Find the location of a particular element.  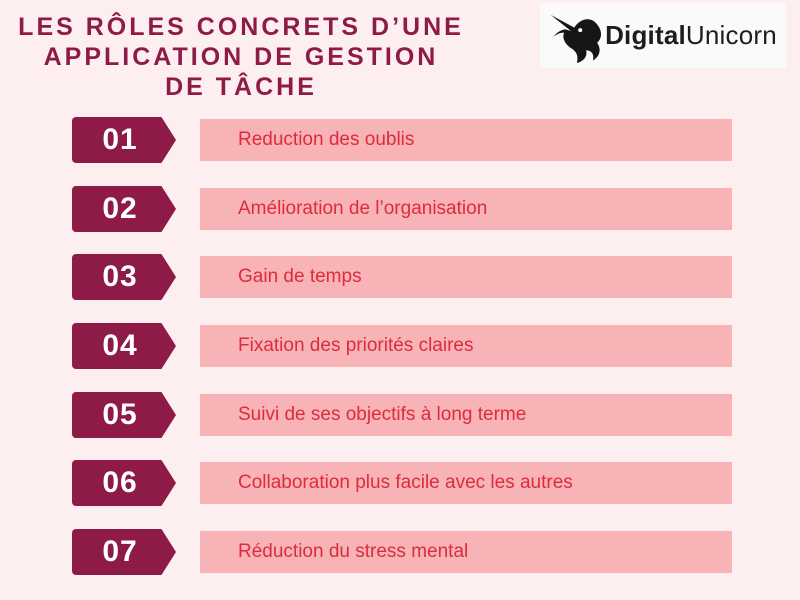

page-title-line-3: DE TÂCHE is located at coordinates (241, 87).